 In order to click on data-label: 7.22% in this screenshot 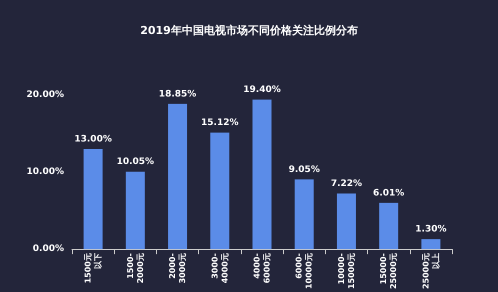, I will do `click(346, 184)`.